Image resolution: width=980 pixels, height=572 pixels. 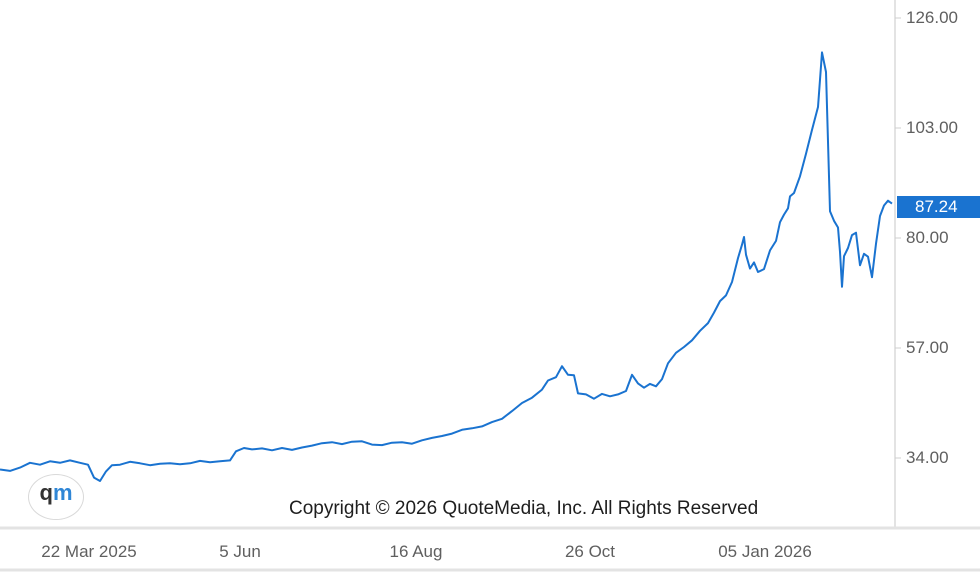 I want to click on y-tick-label: 34.00, so click(x=927, y=457).